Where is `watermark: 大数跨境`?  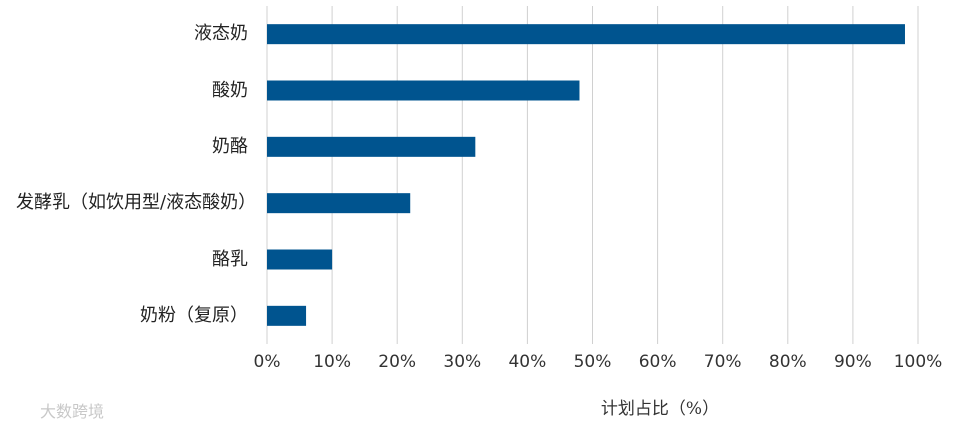 watermark: 大数跨境 is located at coordinates (72, 411).